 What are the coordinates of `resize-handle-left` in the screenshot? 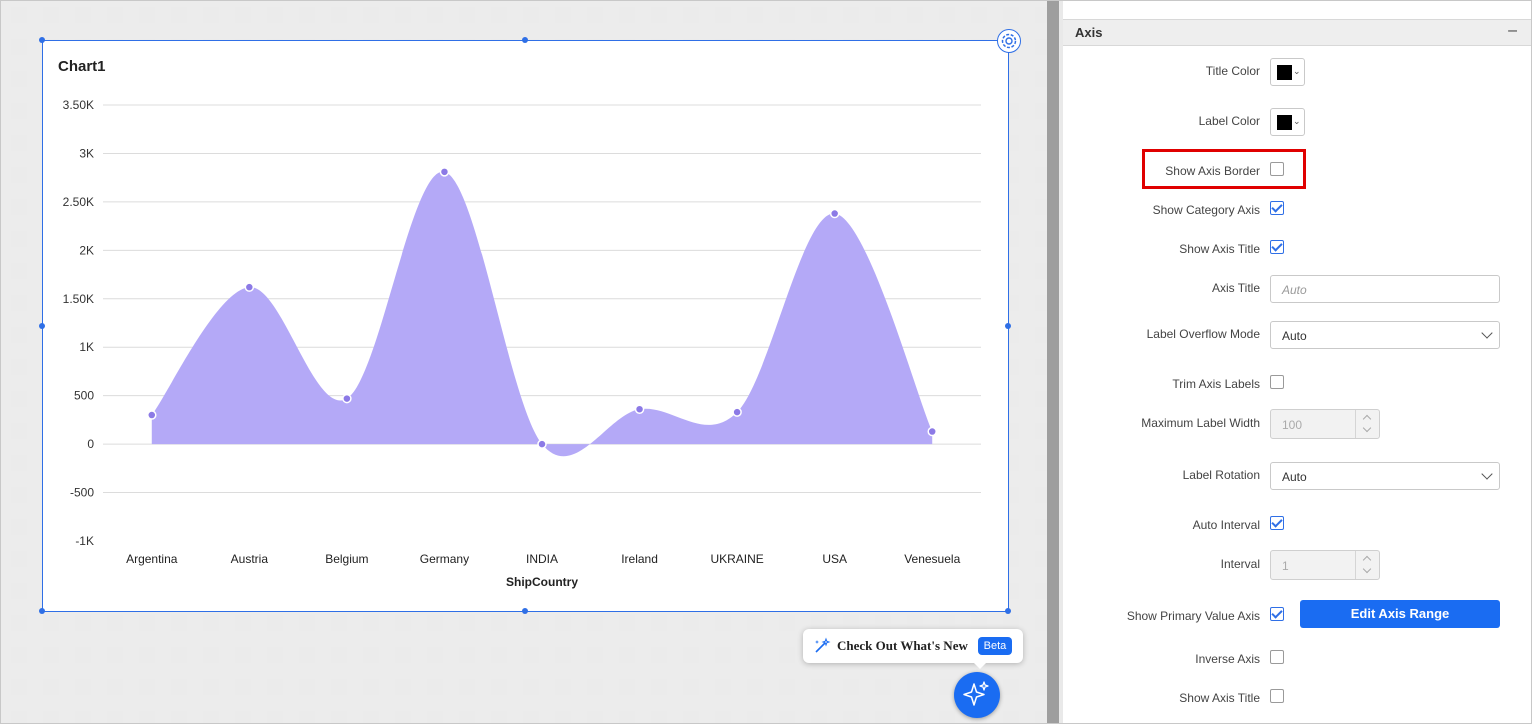 It's located at (42, 326).